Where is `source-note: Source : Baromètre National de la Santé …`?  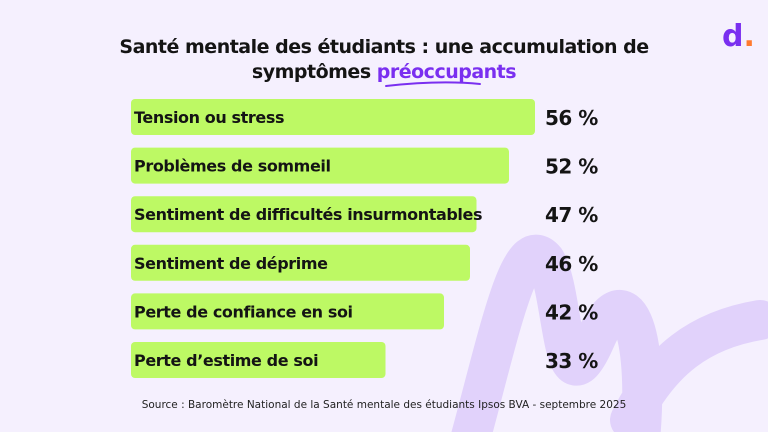
source-note: Source : Baromètre National de la Santé … is located at coordinates (384, 405).